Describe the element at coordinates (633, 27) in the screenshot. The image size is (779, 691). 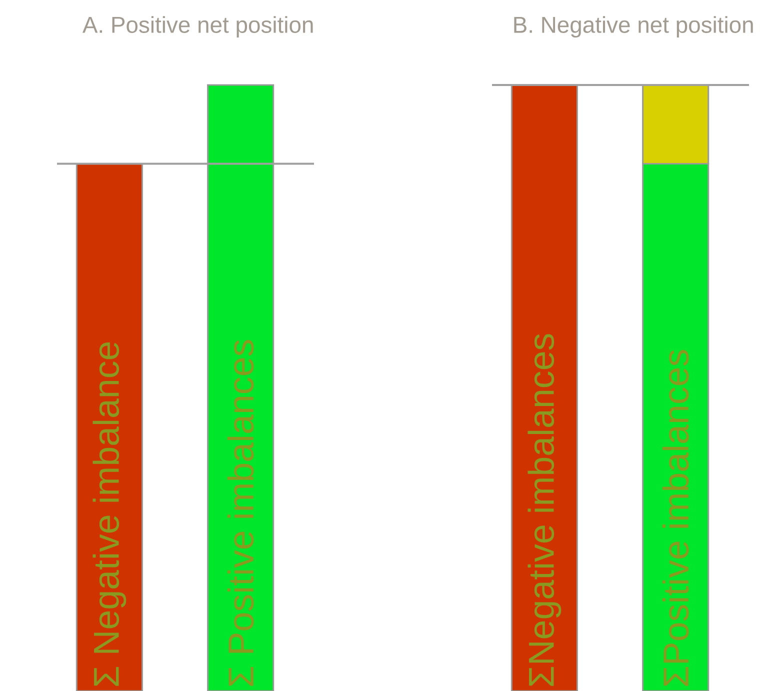
I see `chart-title: B. Negative net position` at that location.